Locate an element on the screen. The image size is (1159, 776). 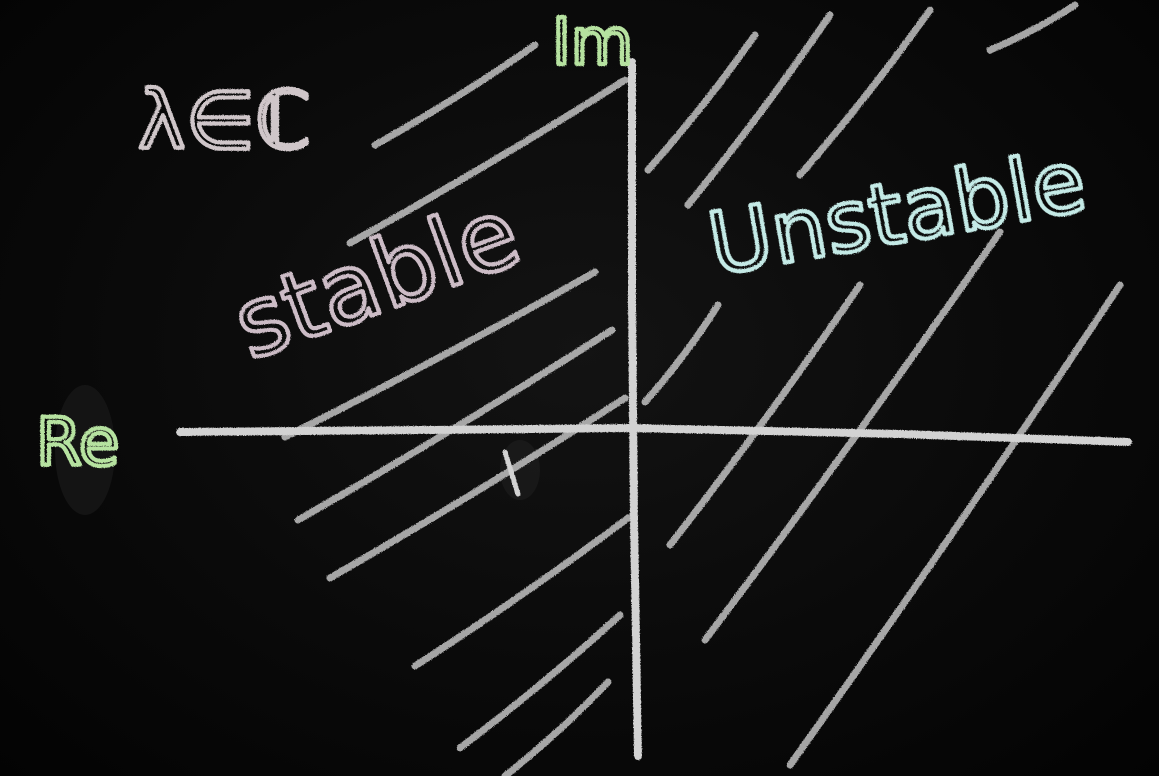
real-axis-label: Re is located at coordinates (78, 442).